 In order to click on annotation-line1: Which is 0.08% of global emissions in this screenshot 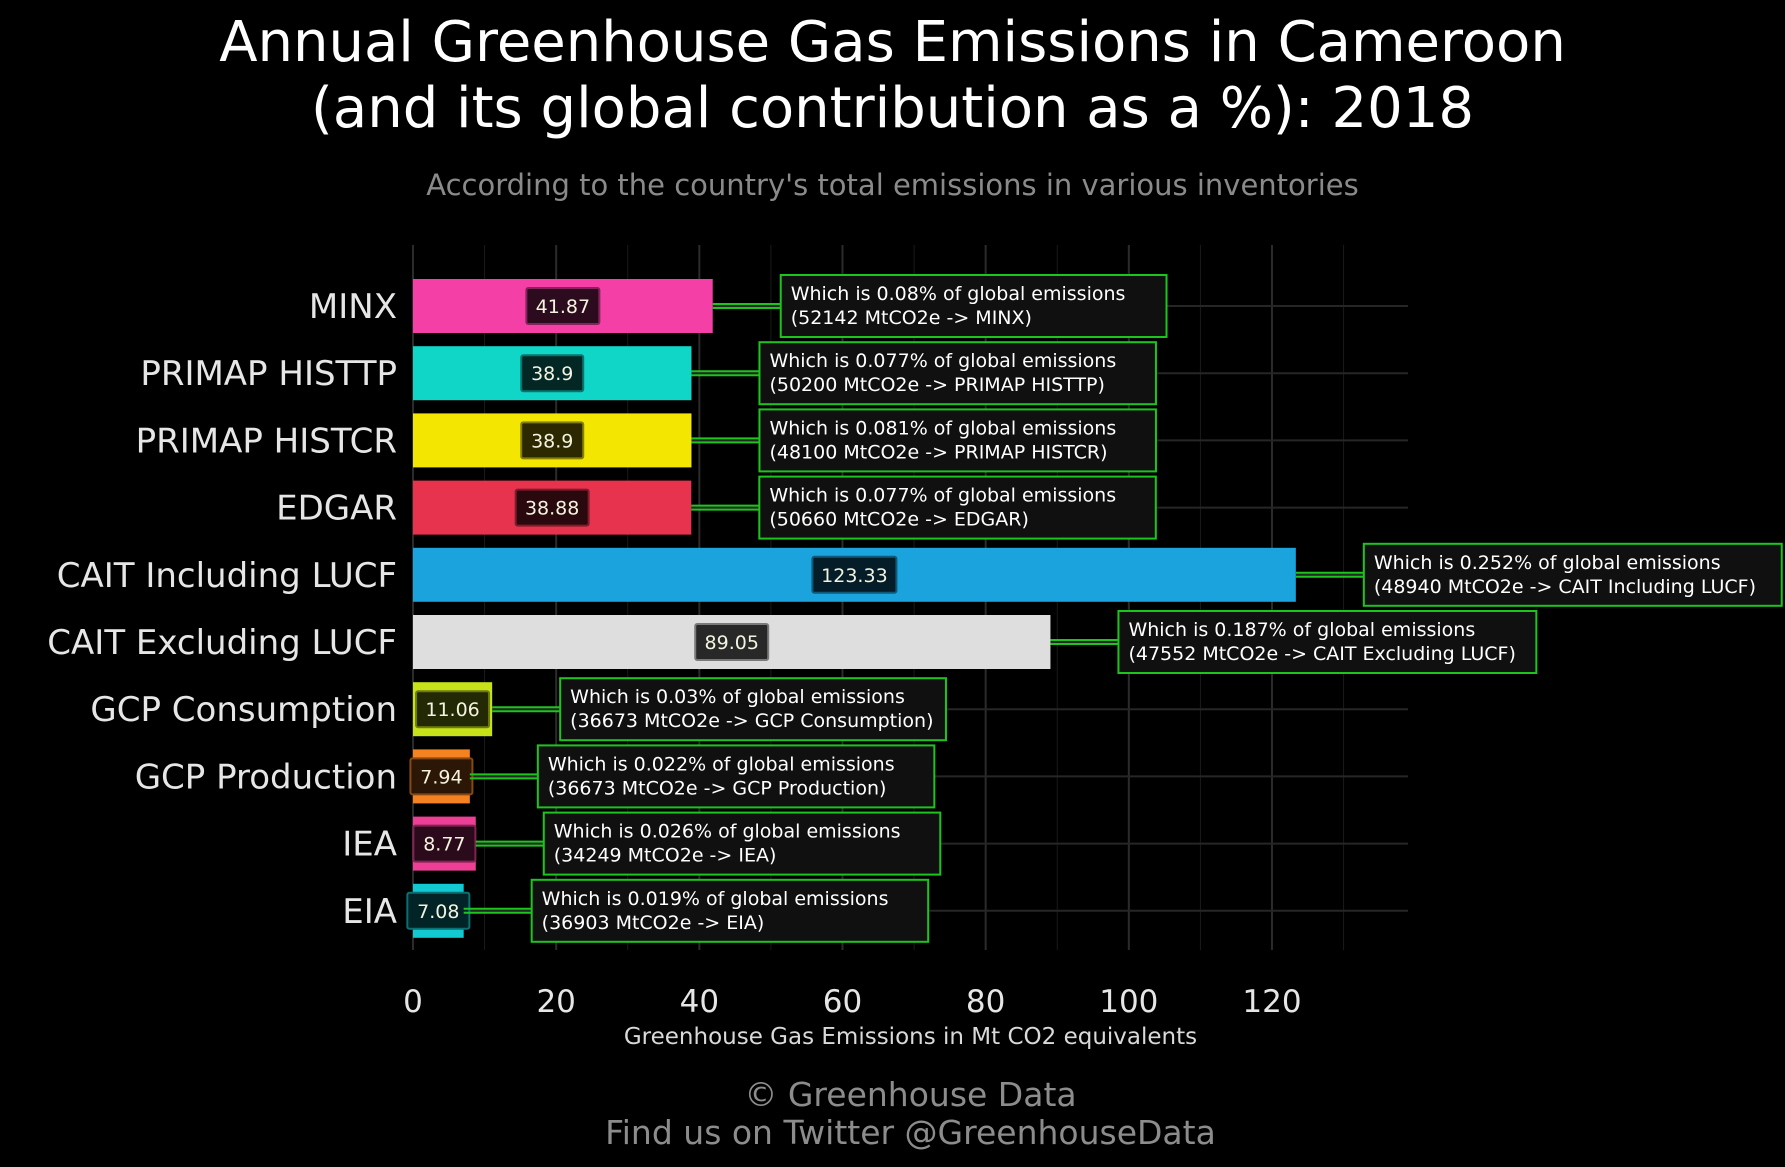, I will do `click(958, 294)`.